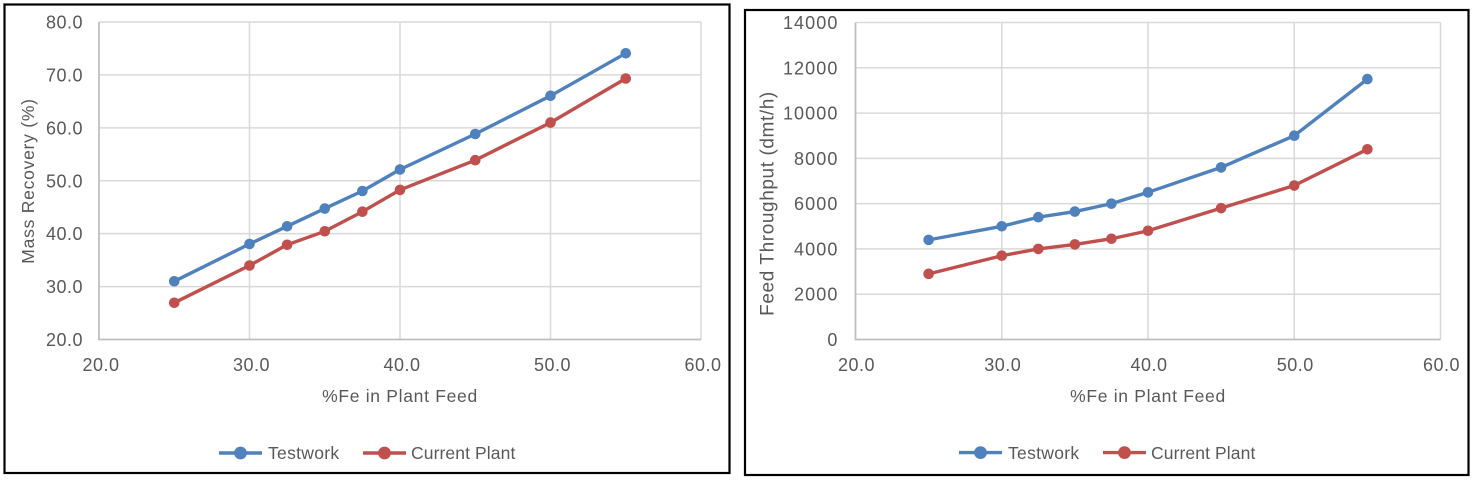  Describe the element at coordinates (816, 204) in the screenshot. I see `svg-text: 6000` at that location.